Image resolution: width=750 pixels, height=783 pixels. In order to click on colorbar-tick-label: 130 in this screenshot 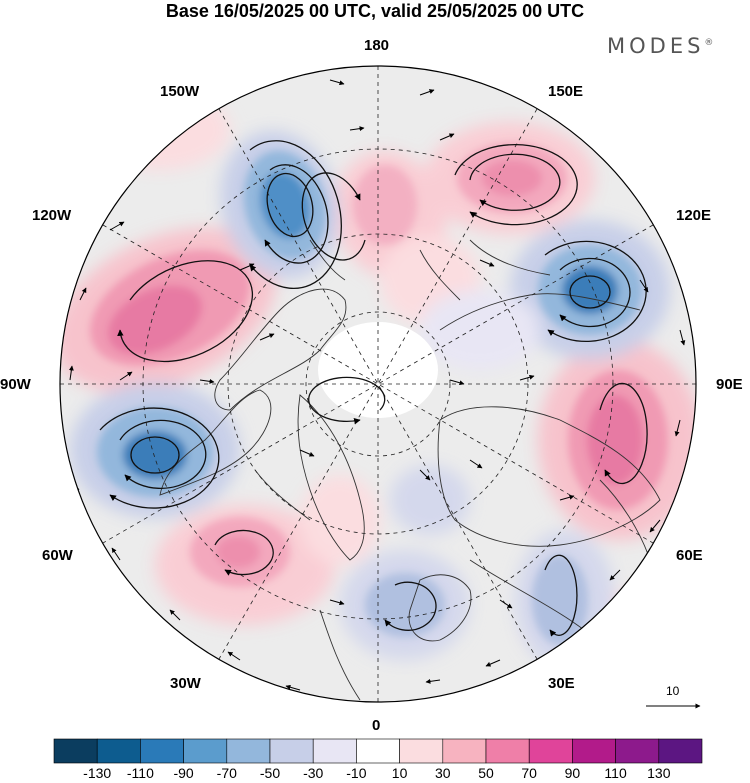, I will do `click(659, 773)`.